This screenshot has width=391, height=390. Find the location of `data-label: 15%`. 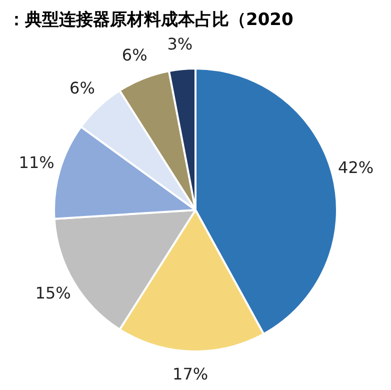

data-label: 15% is located at coordinates (53, 292).